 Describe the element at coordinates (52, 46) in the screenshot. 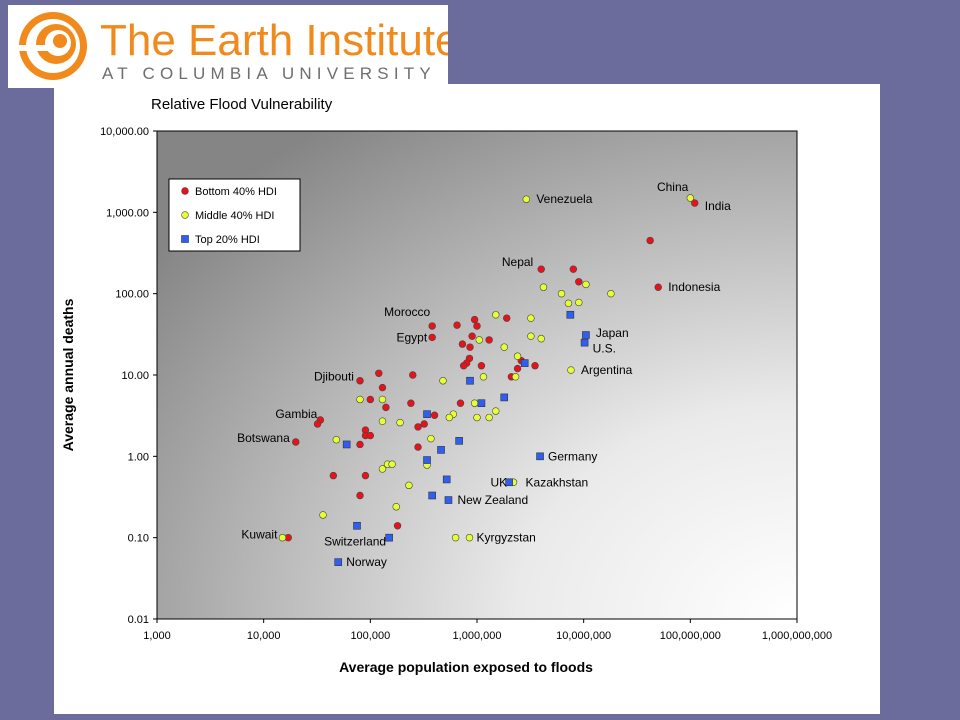

I see `logo-swirl-icon` at that location.